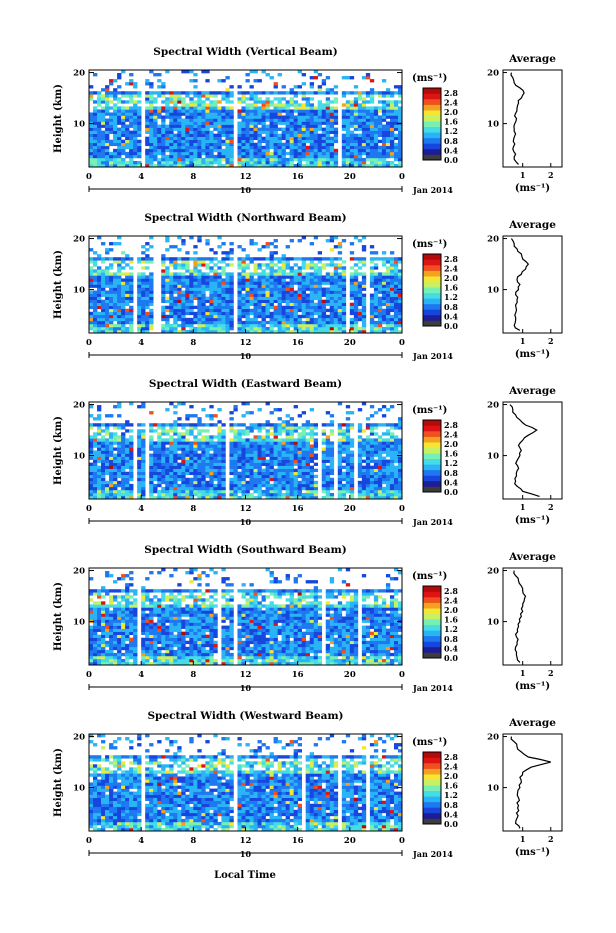 The width and height of the screenshot is (616, 933). I want to click on panel-title: Spectral Width (Vertical Beam), so click(245, 52).